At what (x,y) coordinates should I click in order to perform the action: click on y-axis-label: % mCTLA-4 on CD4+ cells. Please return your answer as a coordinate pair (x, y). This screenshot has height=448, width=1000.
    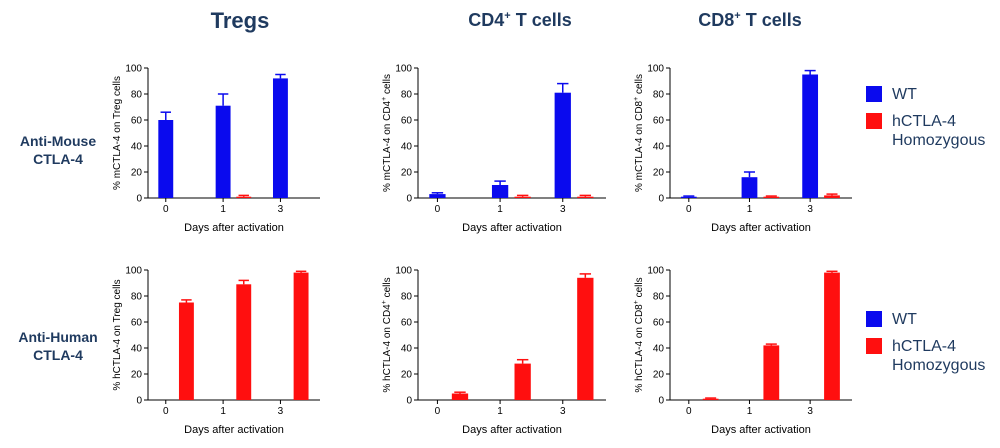
    Looking at the image, I should click on (387, 133).